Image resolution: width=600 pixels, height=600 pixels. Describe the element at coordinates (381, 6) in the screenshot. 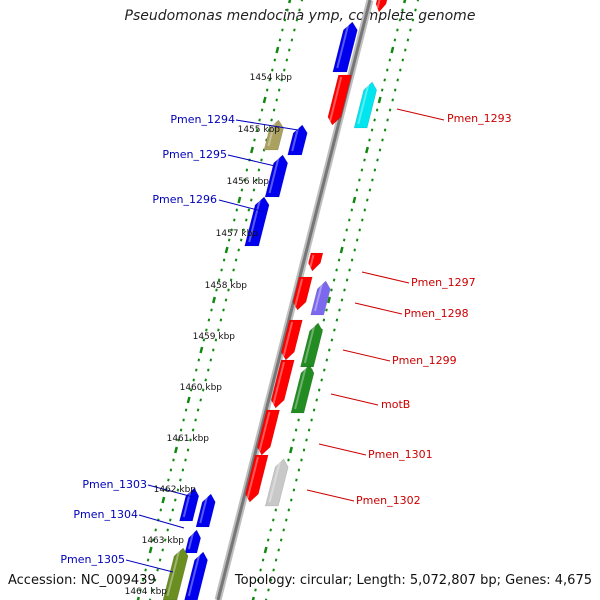

I see `gene-top-red` at that location.